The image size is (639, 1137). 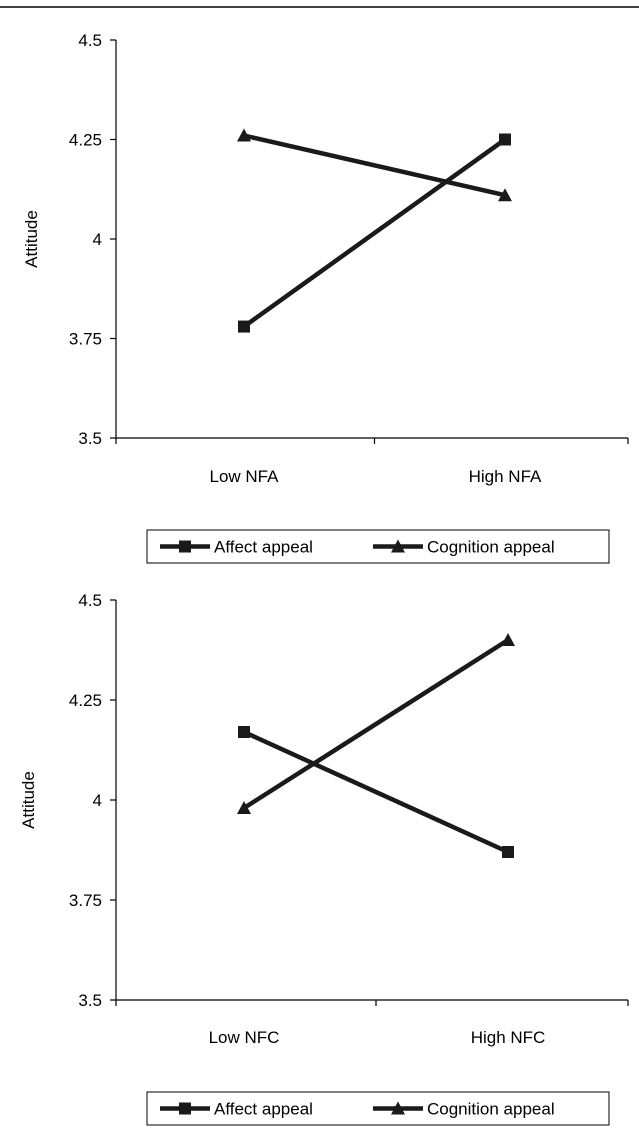 What do you see at coordinates (505, 476) in the screenshot?
I see `x-tick-label: High NFA` at bounding box center [505, 476].